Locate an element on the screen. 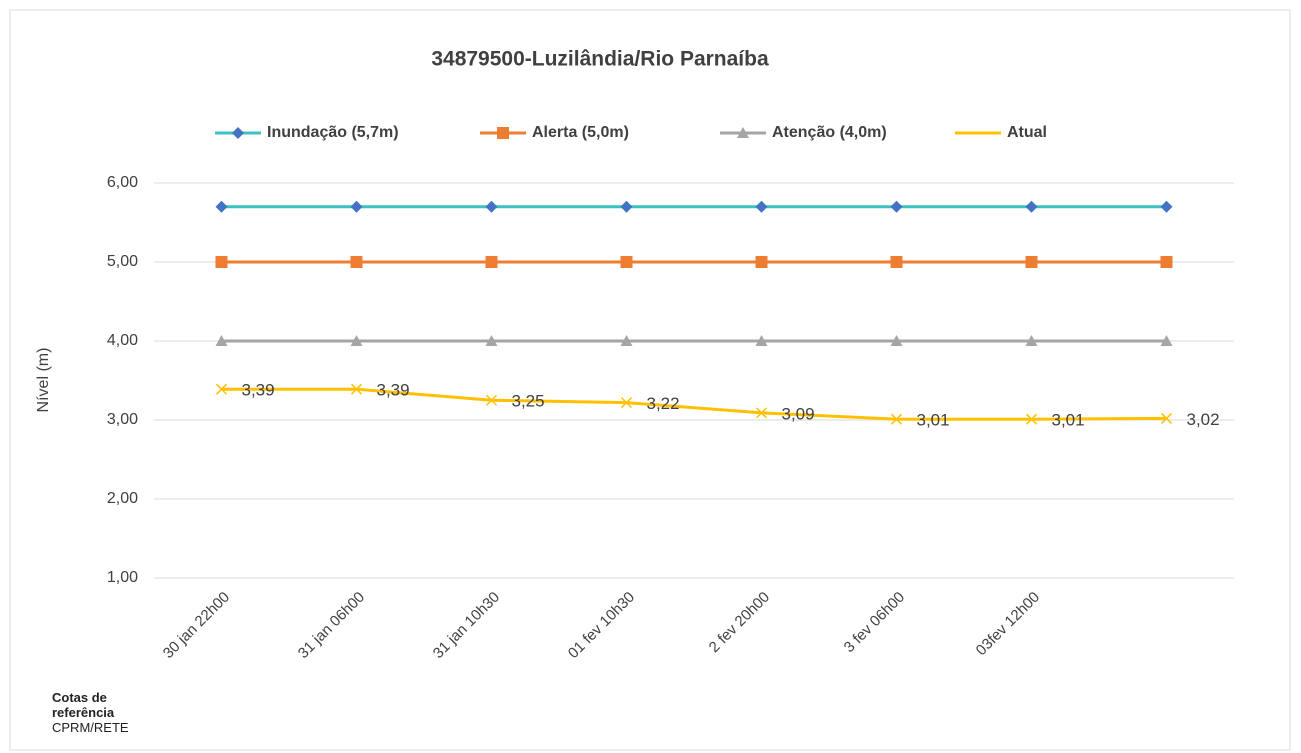 This screenshot has width=1301, height=753. data-label: 3,02 is located at coordinates (1203, 419).